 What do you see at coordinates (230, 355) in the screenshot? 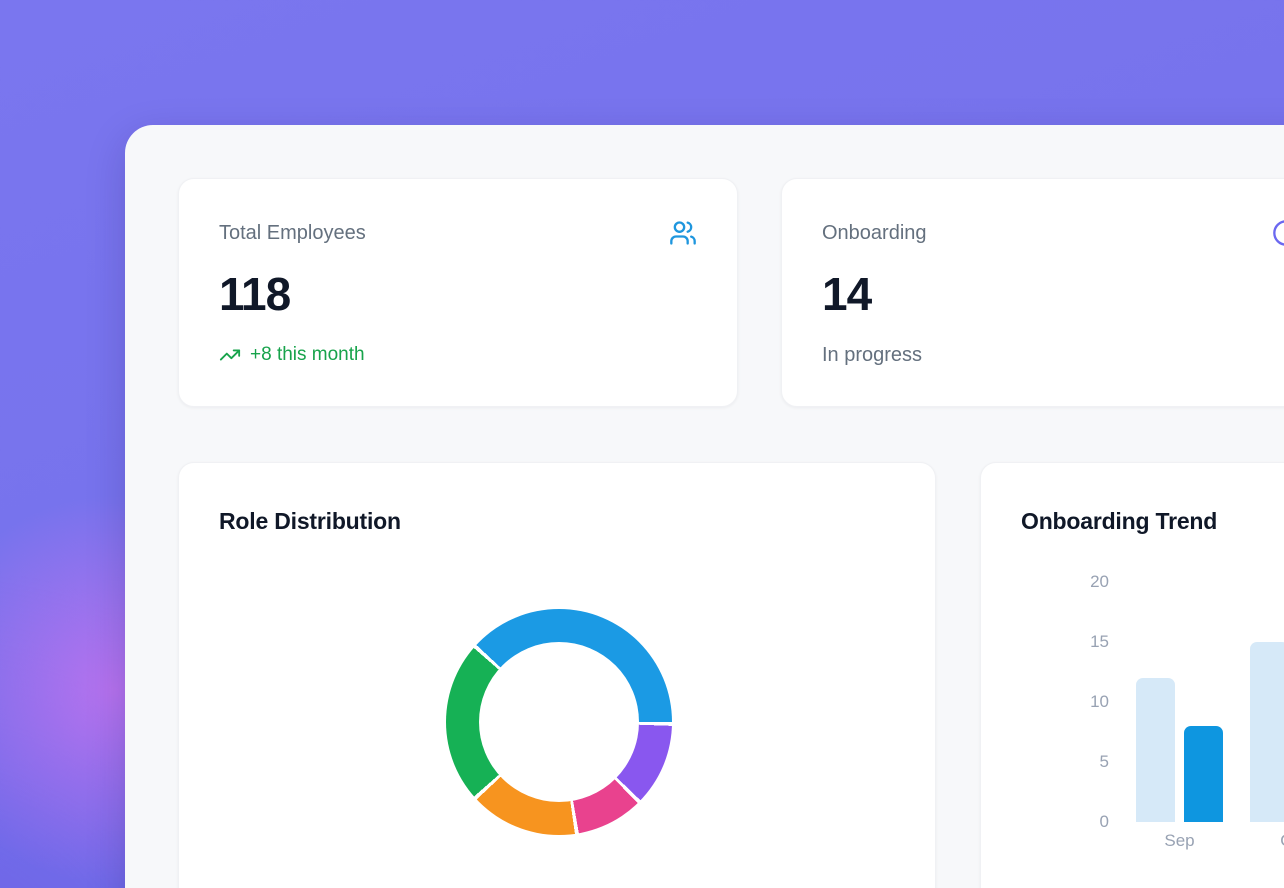
I see `trending-up-icon` at bounding box center [230, 355].